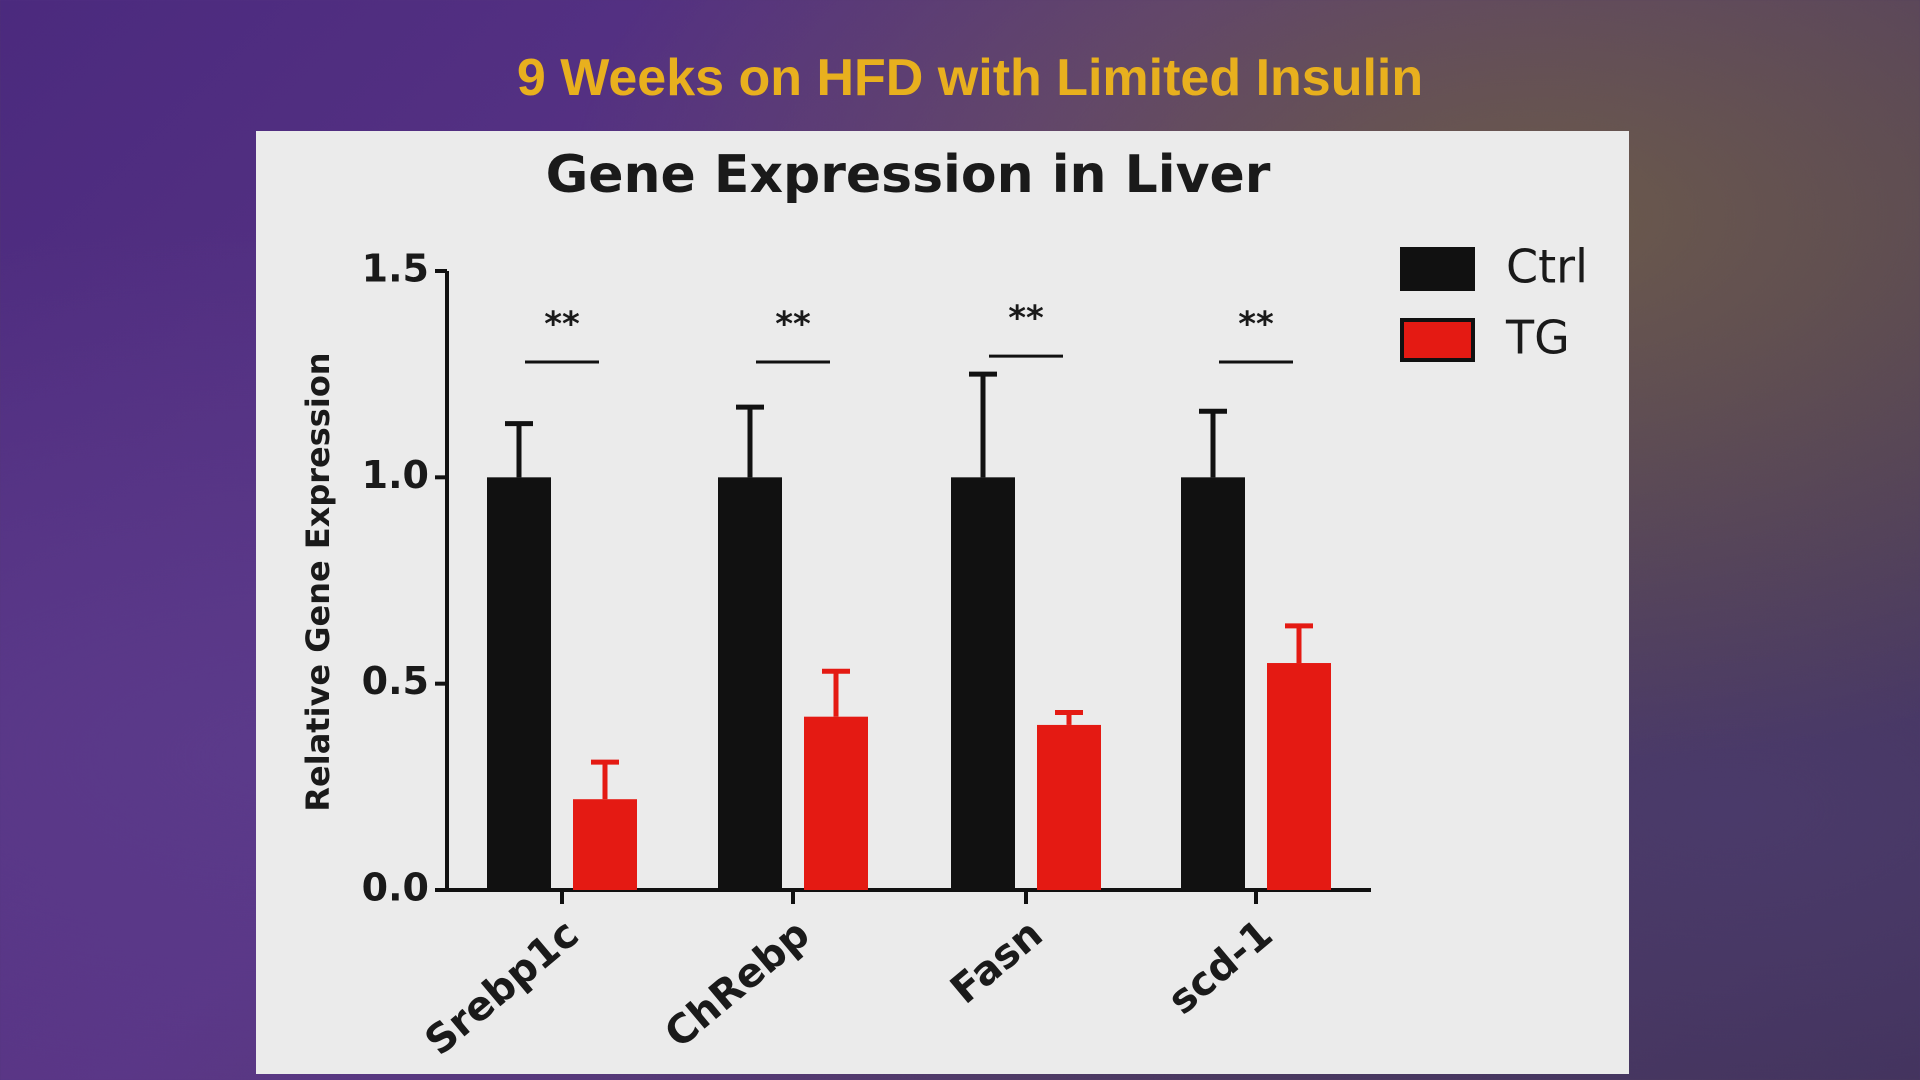  Describe the element at coordinates (318, 581) in the screenshot. I see `y-axis-label: Relative Gene Expression` at that location.